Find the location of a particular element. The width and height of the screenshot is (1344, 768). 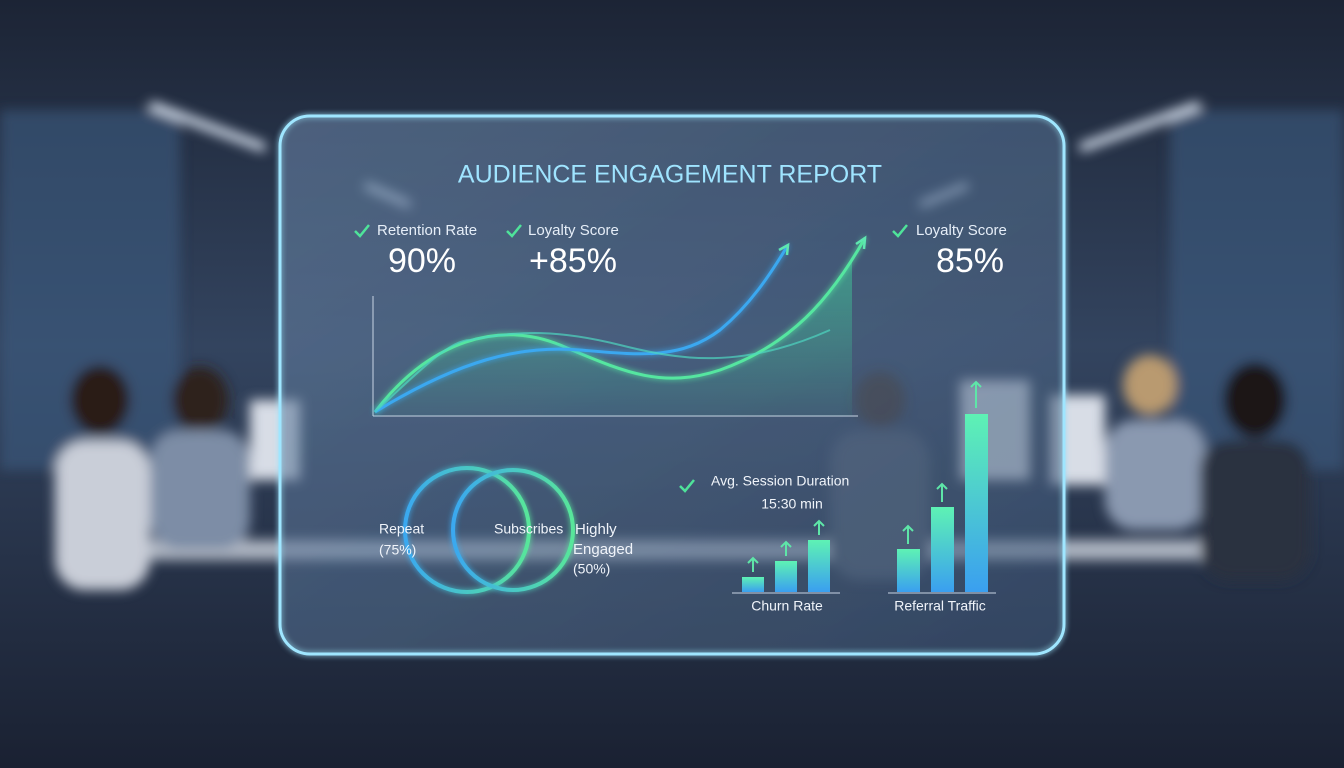

group-label: Churn Rate is located at coordinates (787, 606).